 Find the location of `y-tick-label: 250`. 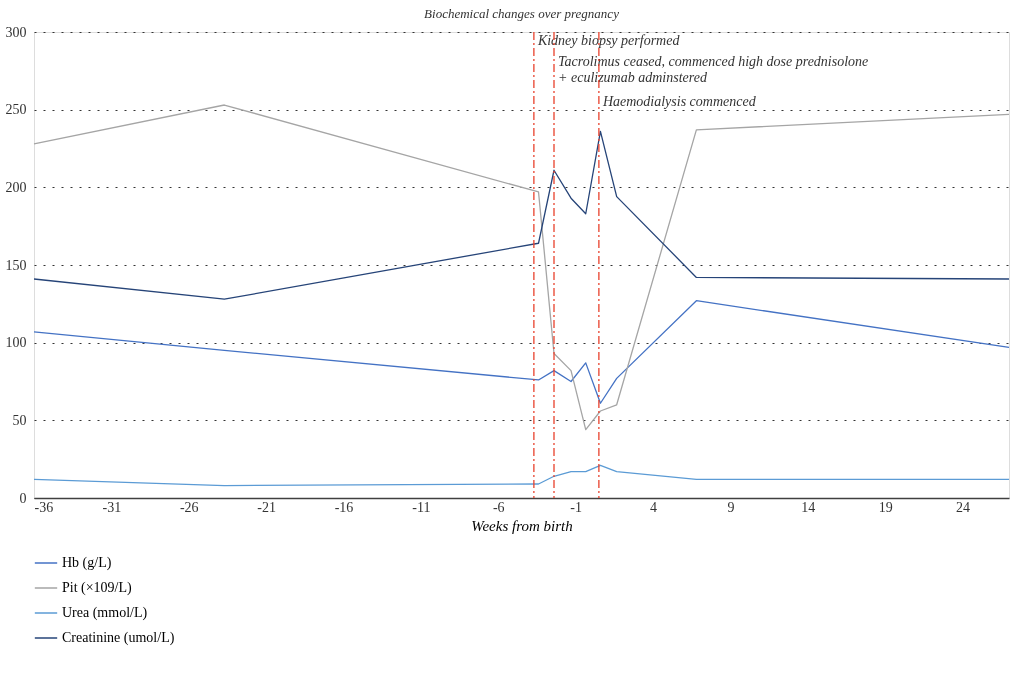

y-tick-label: 250 is located at coordinates (16, 110).